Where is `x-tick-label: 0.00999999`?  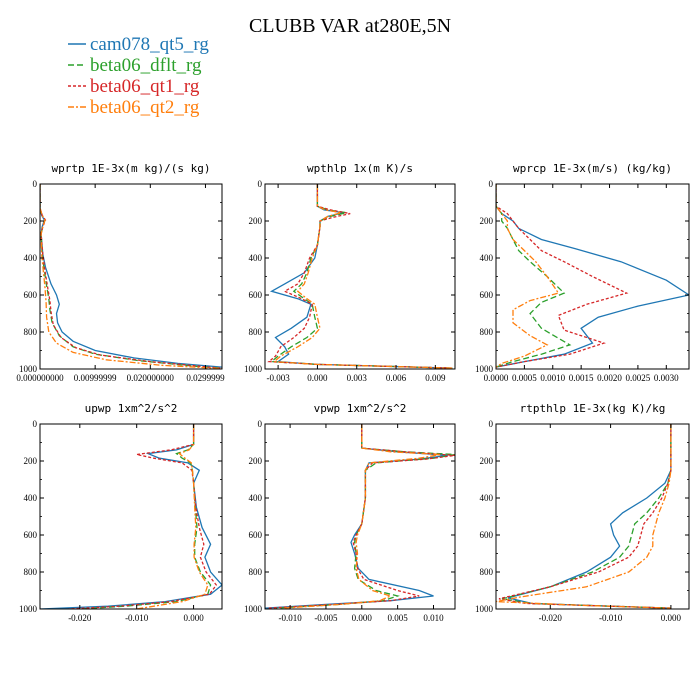
x-tick-label: 0.00999999 is located at coordinates (95, 378).